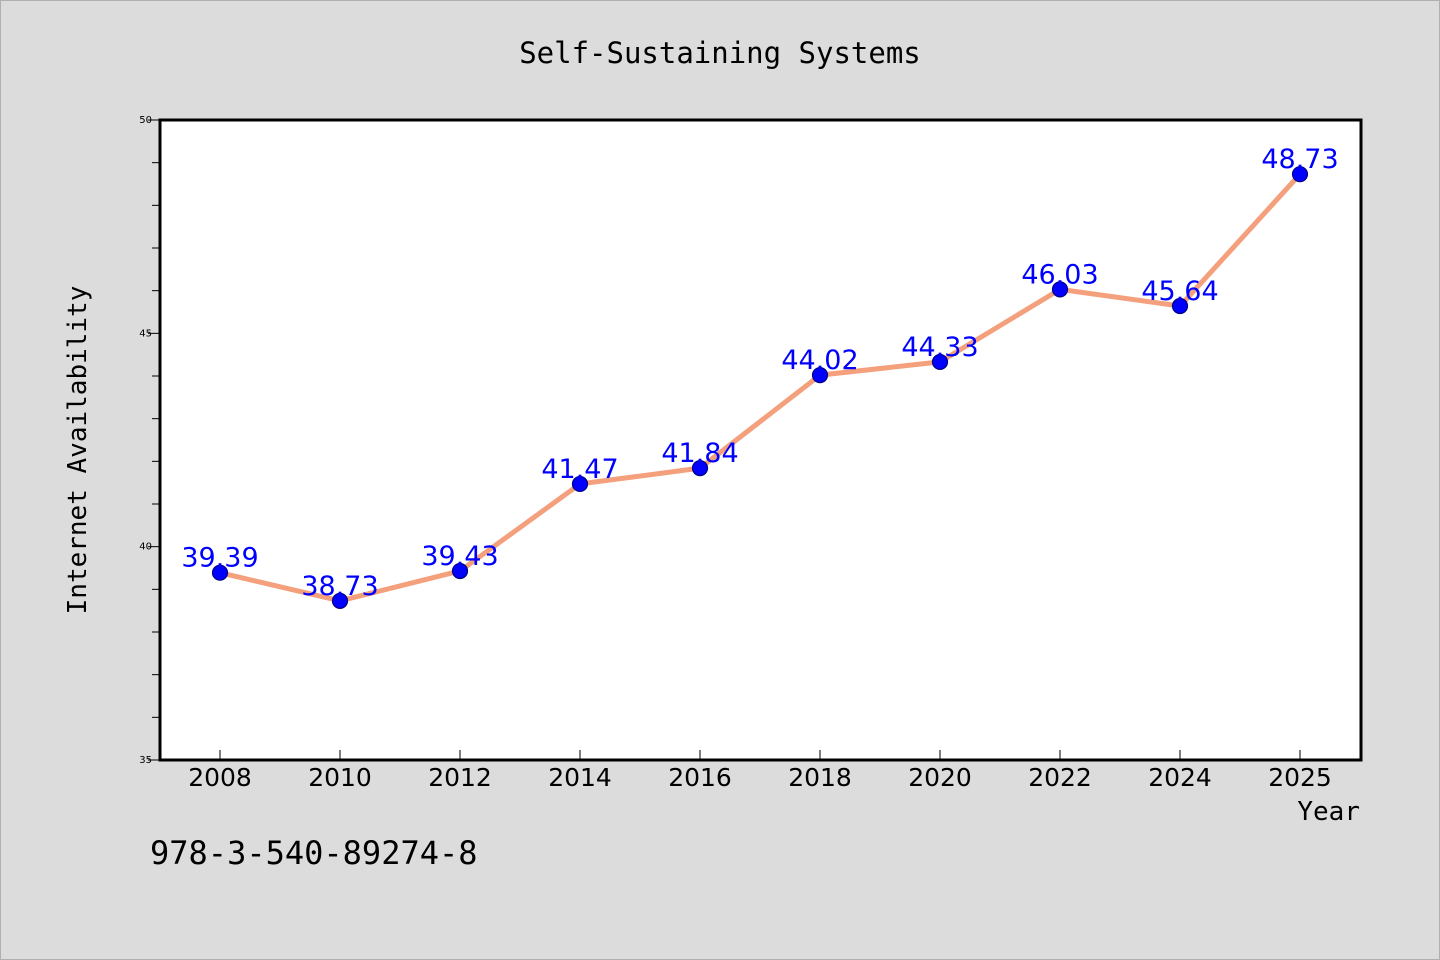  Describe the element at coordinates (1180, 777) in the screenshot. I see `x-tick-label: 2024` at that location.